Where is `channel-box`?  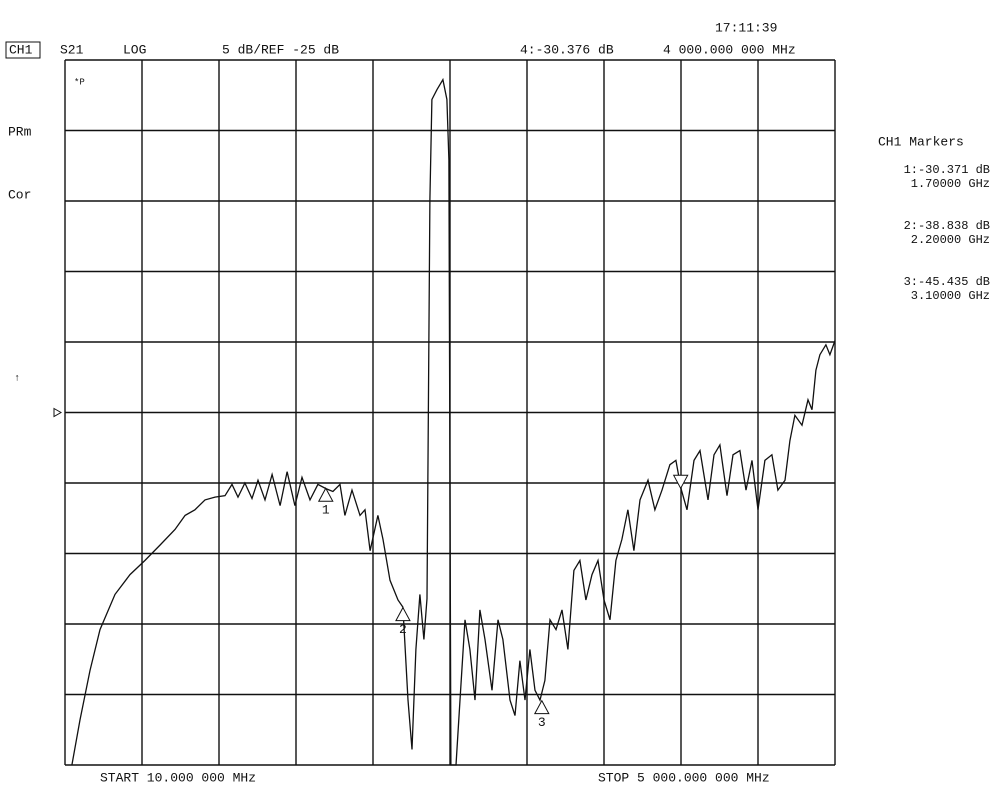
channel-box is located at coordinates (23, 50).